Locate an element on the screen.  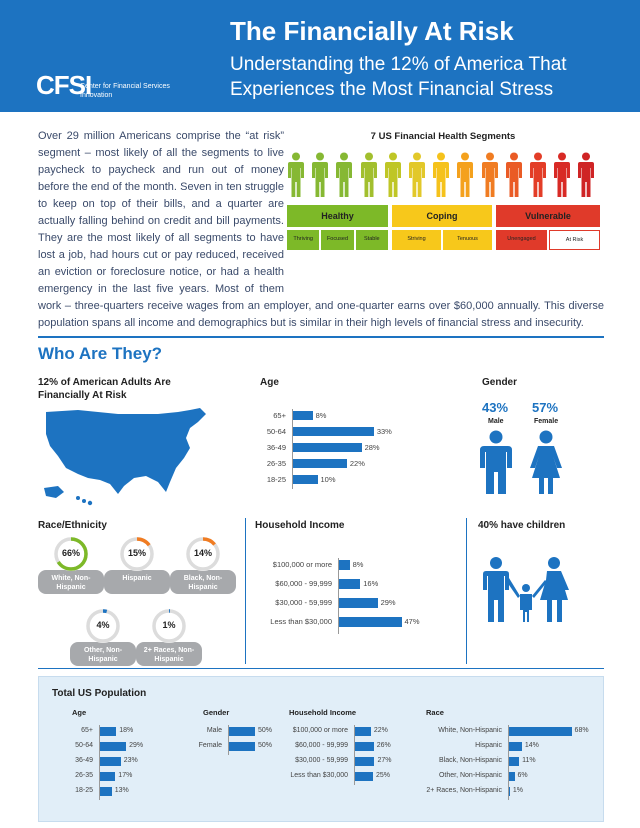
total-race-tick-label: Hispanic is located at coordinates (488, 745).